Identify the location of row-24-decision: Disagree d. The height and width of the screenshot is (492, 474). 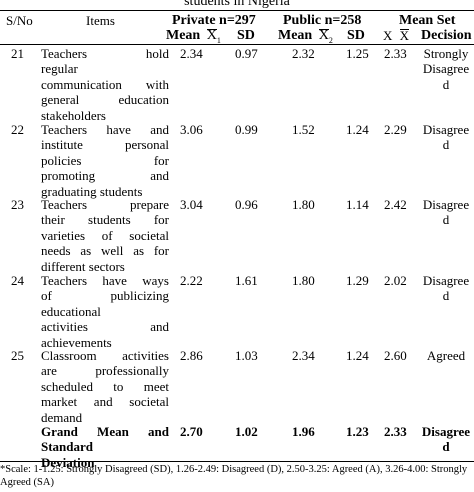
(446, 288).